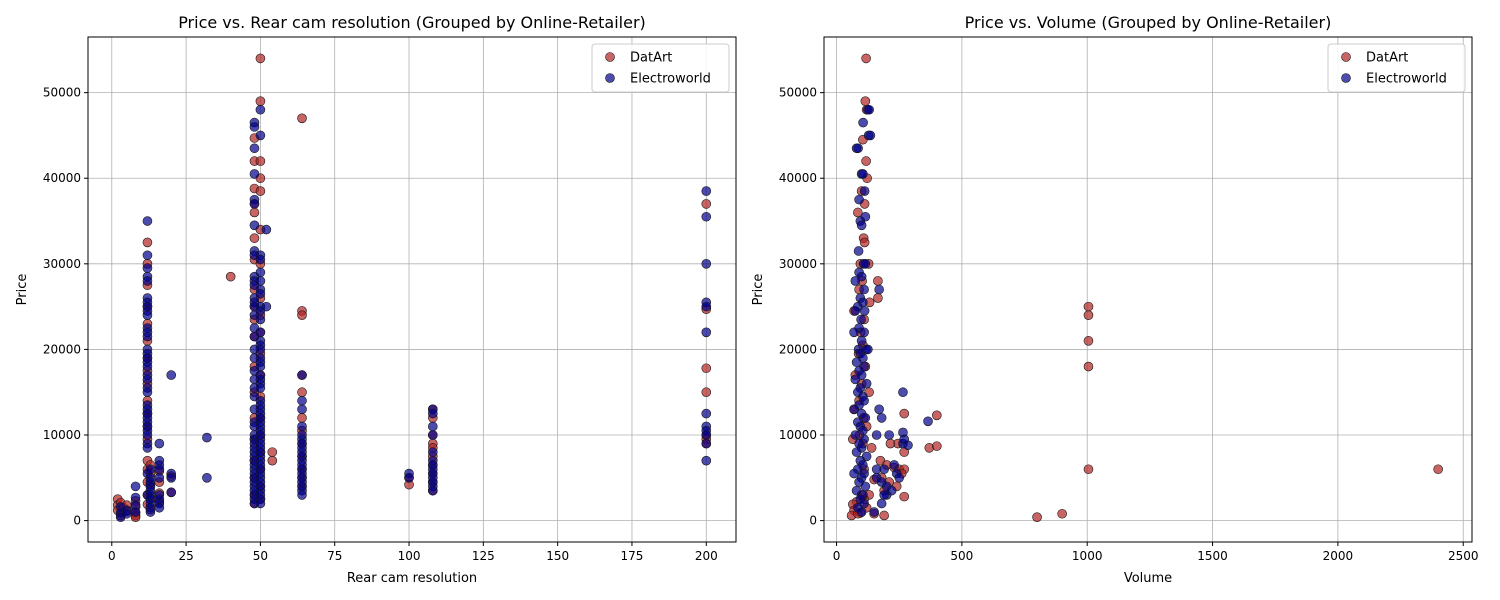 This screenshot has height=600, width=1500. Describe the element at coordinates (1212, 556) in the screenshot. I see `x-tick-label: 1500` at that location.